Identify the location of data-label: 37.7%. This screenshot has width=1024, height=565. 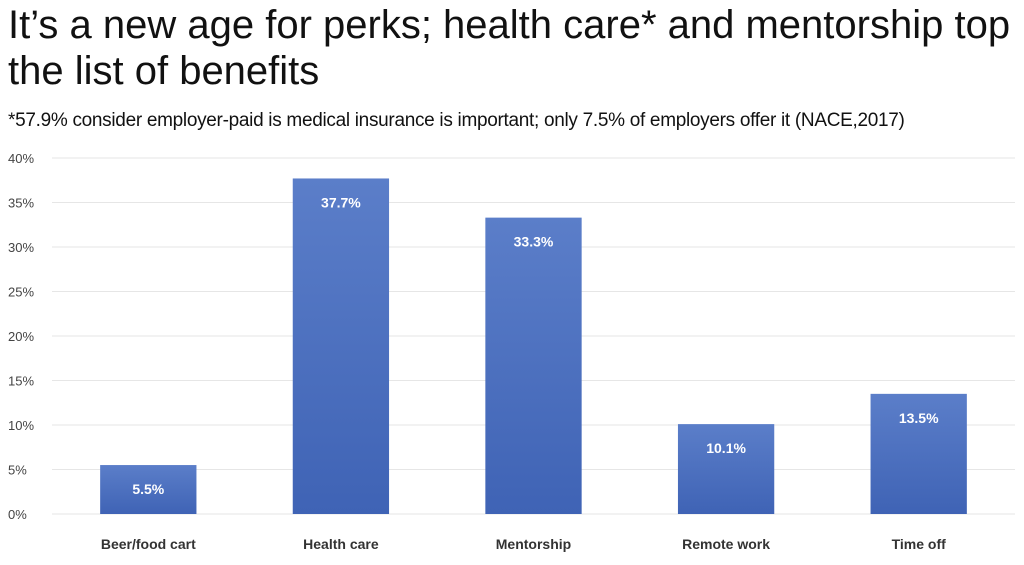
(341, 202).